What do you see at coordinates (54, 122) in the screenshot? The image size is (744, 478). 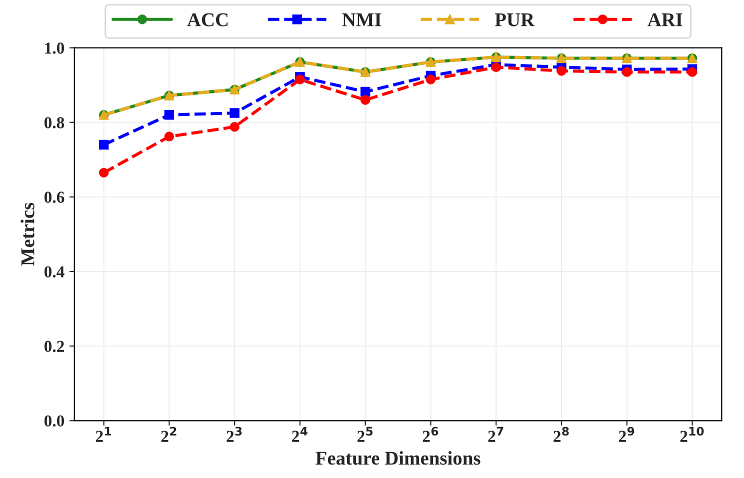 I see `y-tick-label: 0.8` at bounding box center [54, 122].